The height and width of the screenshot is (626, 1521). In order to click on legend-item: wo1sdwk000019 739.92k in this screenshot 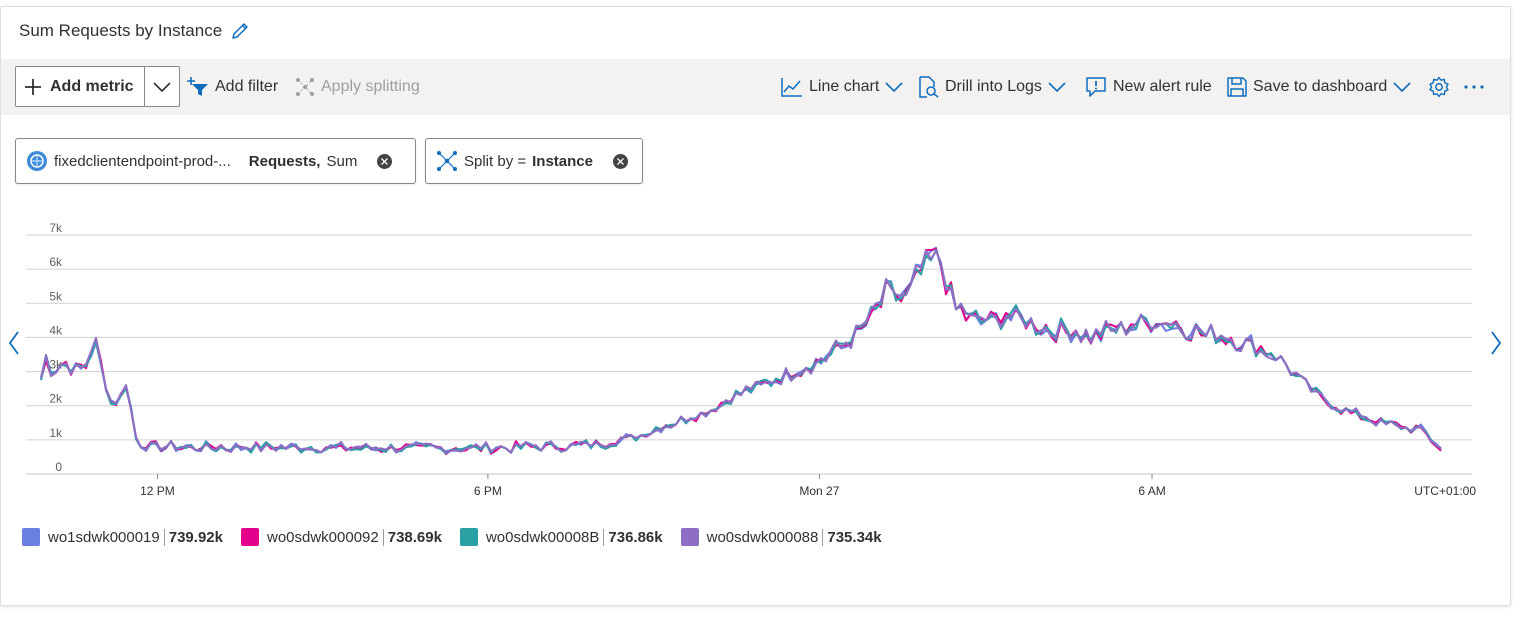, I will do `click(122, 537)`.